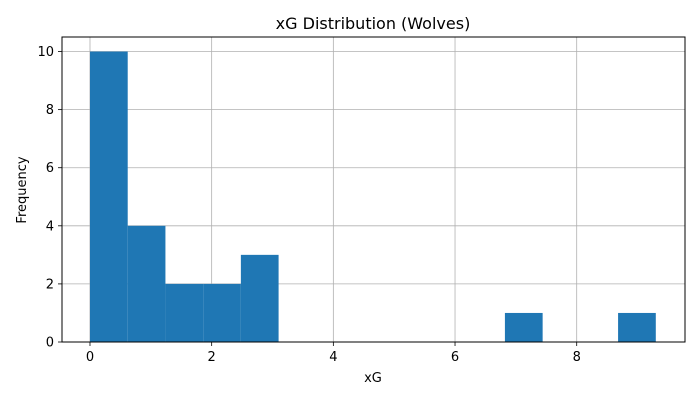 This screenshot has height=400, width=700. Describe the element at coordinates (455, 357) in the screenshot. I see `x-tick-label: 6` at that location.